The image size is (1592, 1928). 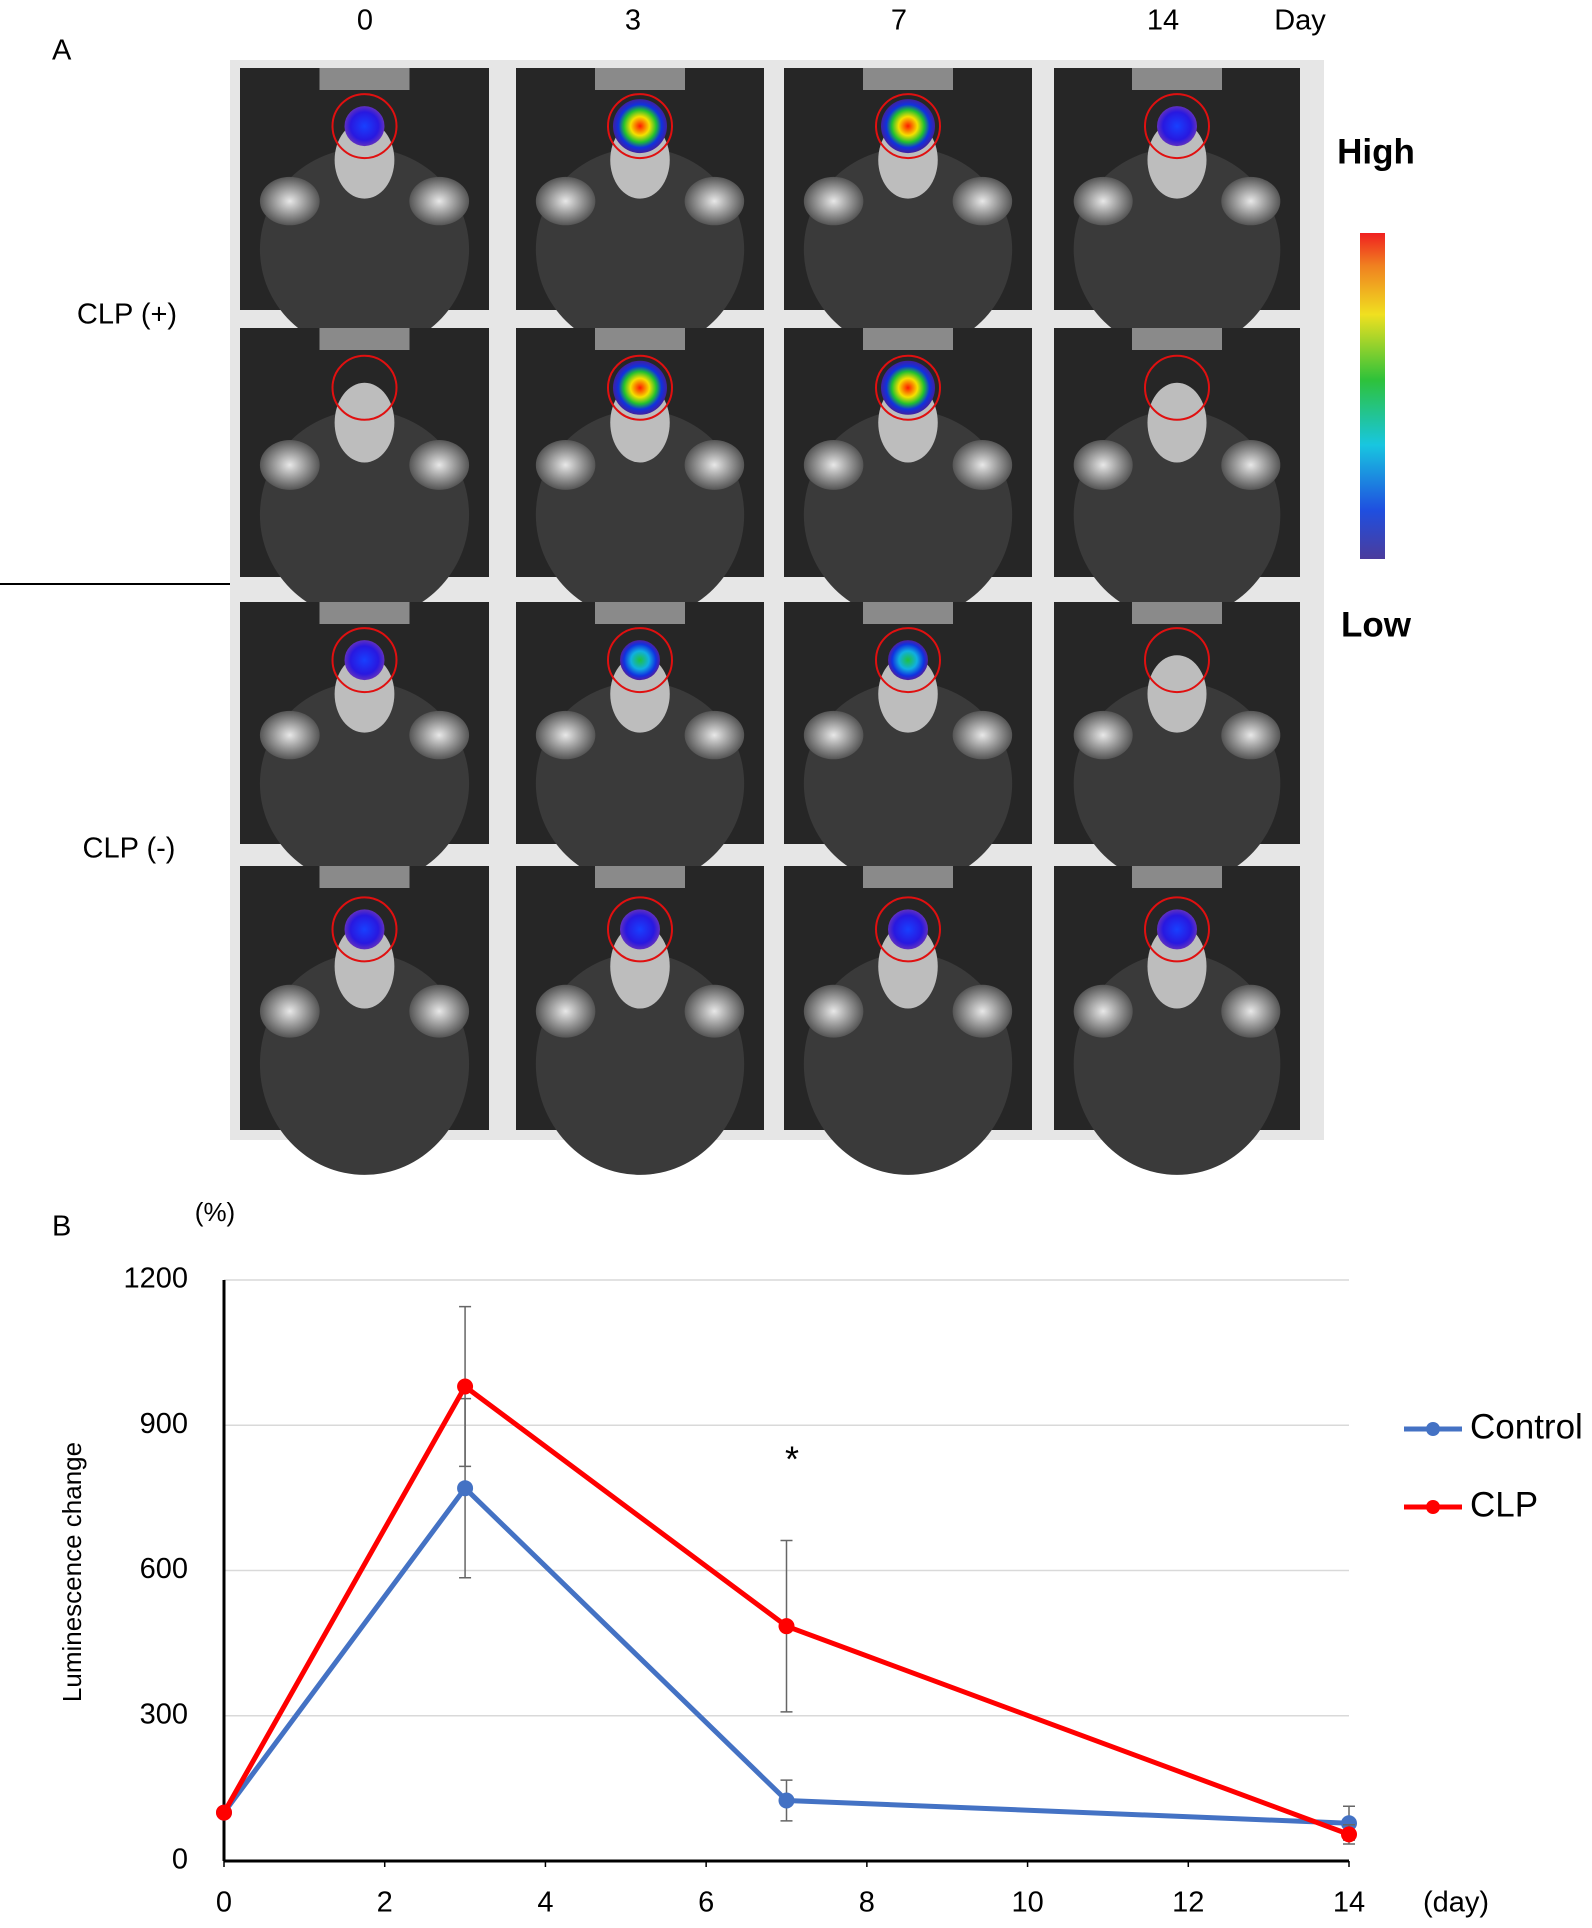 What do you see at coordinates (1526, 1426) in the screenshot?
I see `legend-label: Control` at bounding box center [1526, 1426].